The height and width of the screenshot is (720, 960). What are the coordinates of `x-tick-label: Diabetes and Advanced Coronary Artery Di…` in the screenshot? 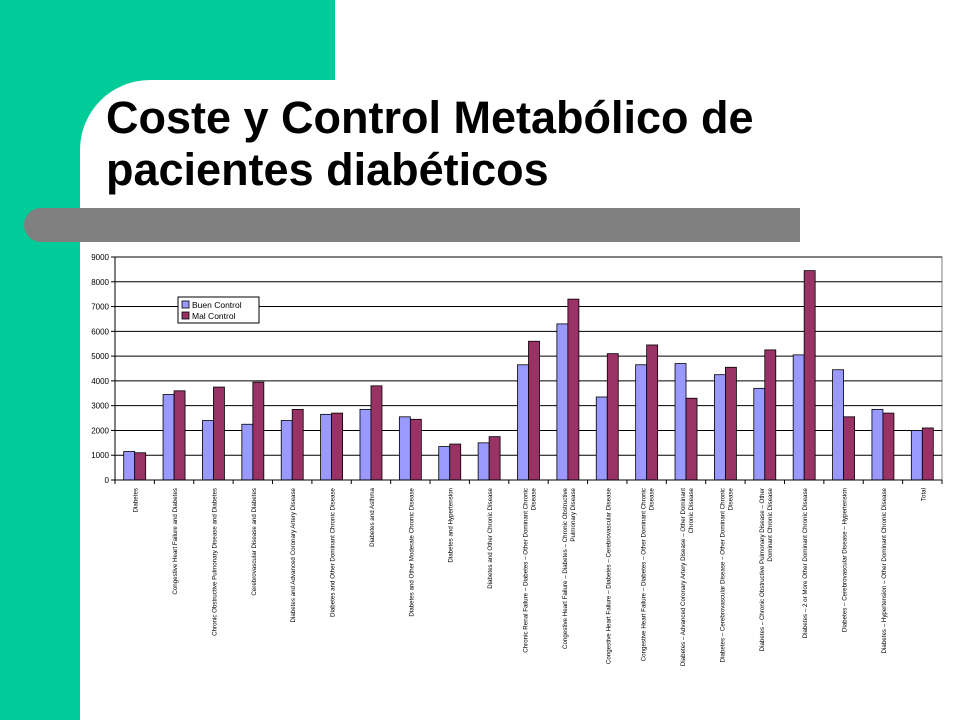 It's located at (293, 554).